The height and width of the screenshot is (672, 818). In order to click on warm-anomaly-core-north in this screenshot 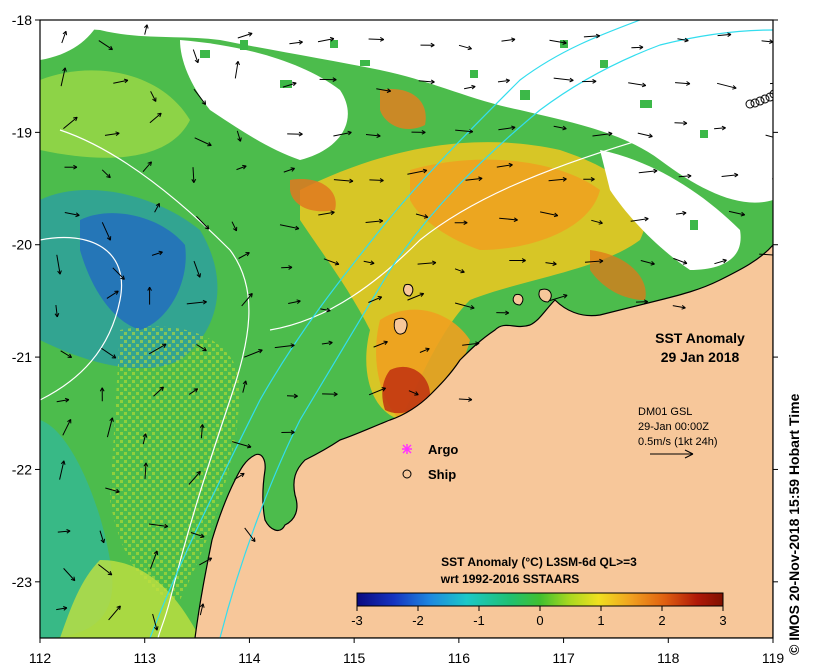, I will do `click(505, 204)`.